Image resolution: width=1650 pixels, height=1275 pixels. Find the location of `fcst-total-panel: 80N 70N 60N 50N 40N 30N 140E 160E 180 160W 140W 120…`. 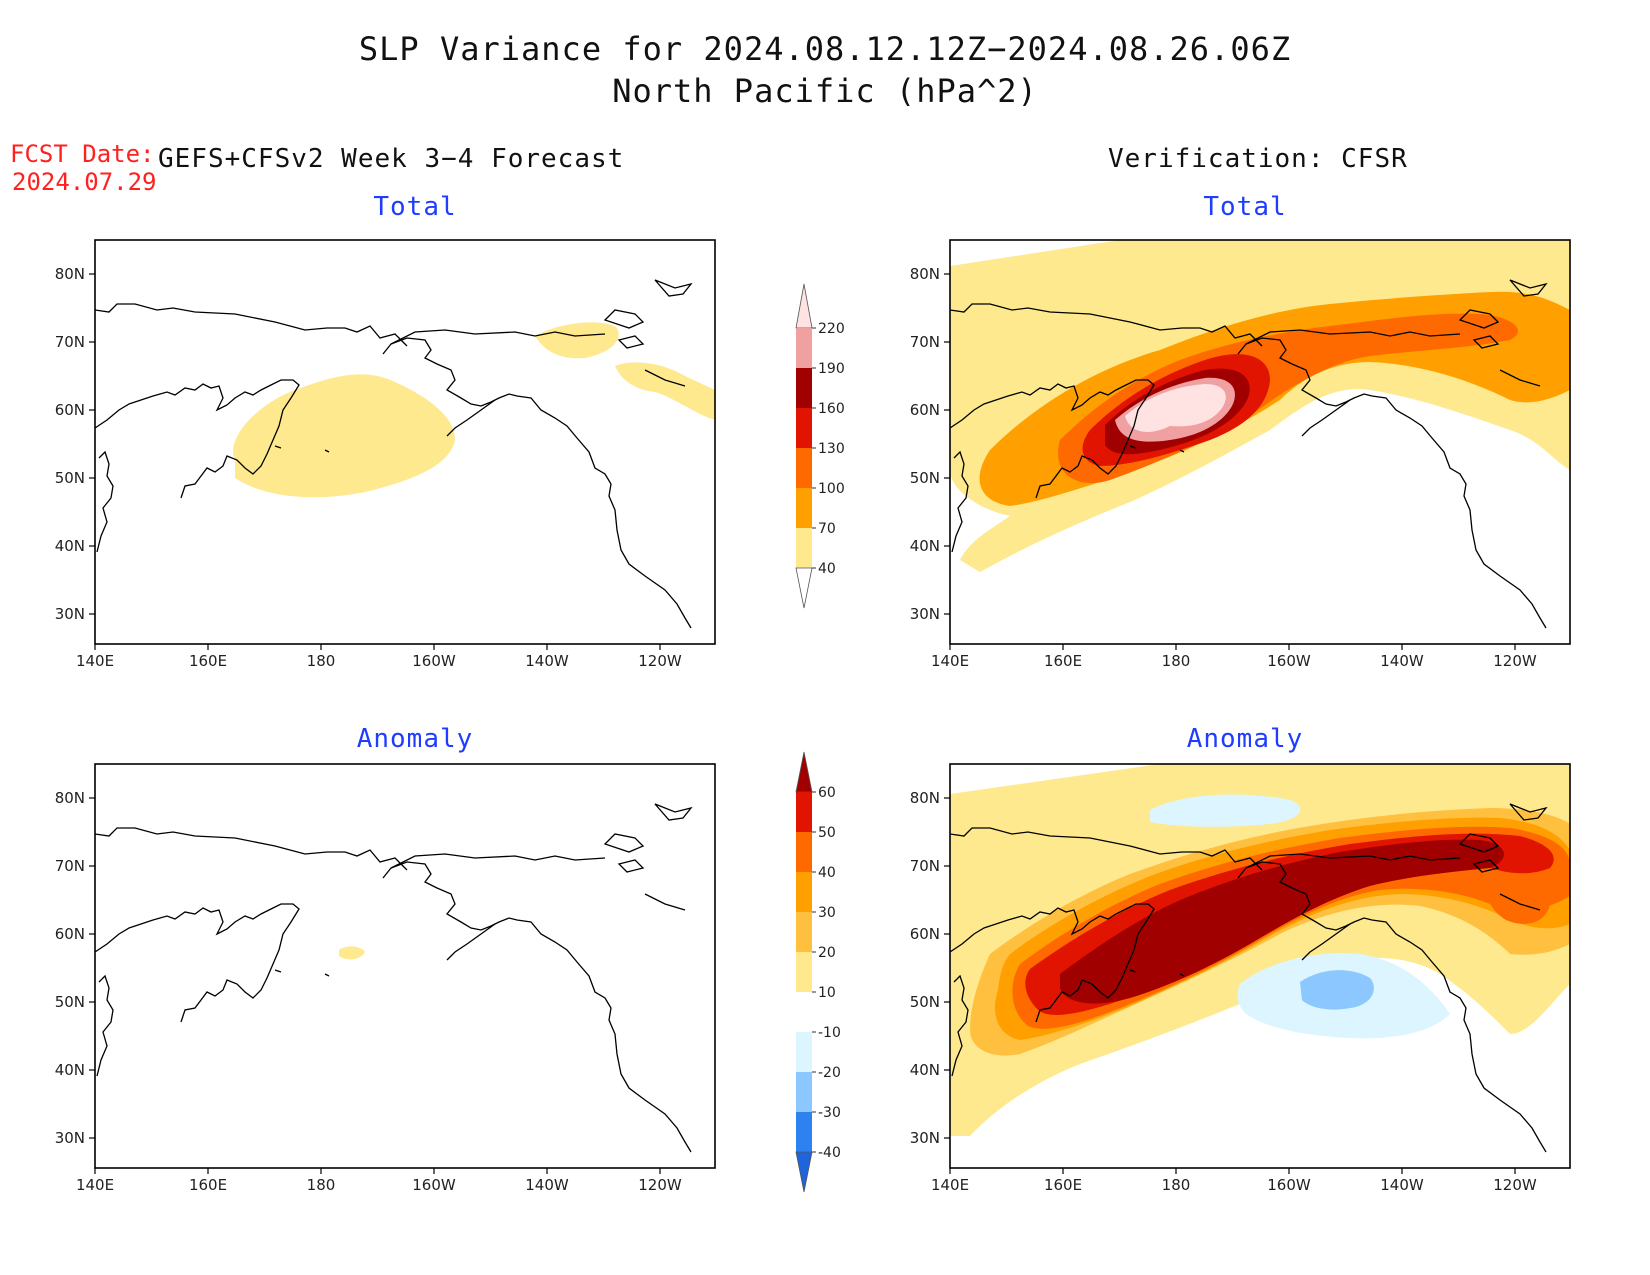

fcst-total-panel: 80N 70N 60N 50N 40N 30N 140E 160E 180 160W 140W 120… is located at coordinates (385, 454).